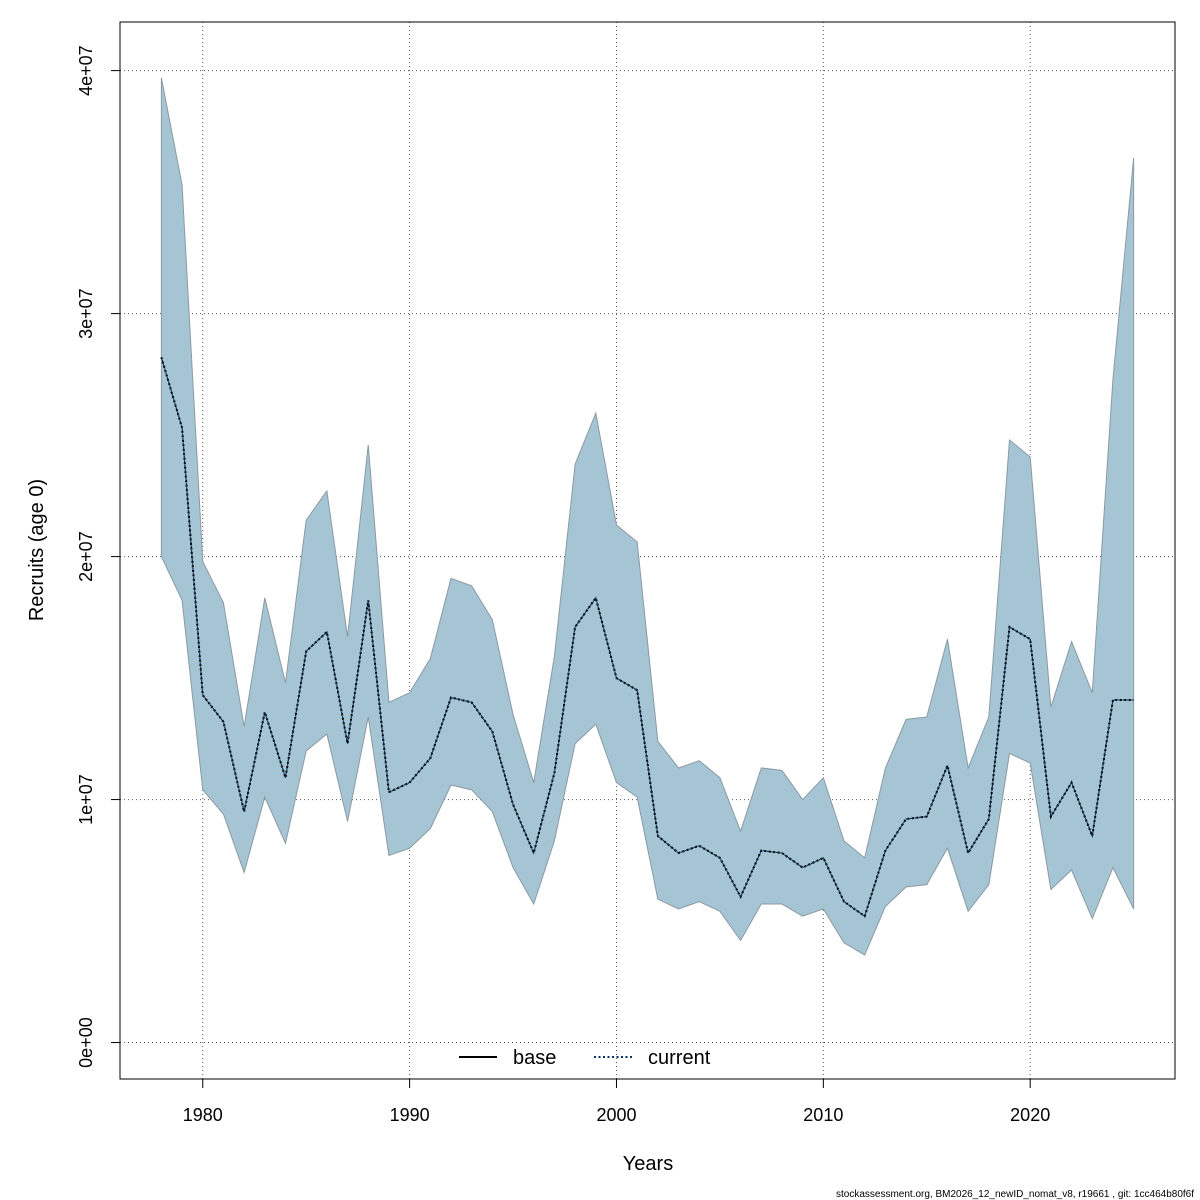  Describe the element at coordinates (86, 799) in the screenshot. I see `y-tick-label-1: 1e+07` at that location.